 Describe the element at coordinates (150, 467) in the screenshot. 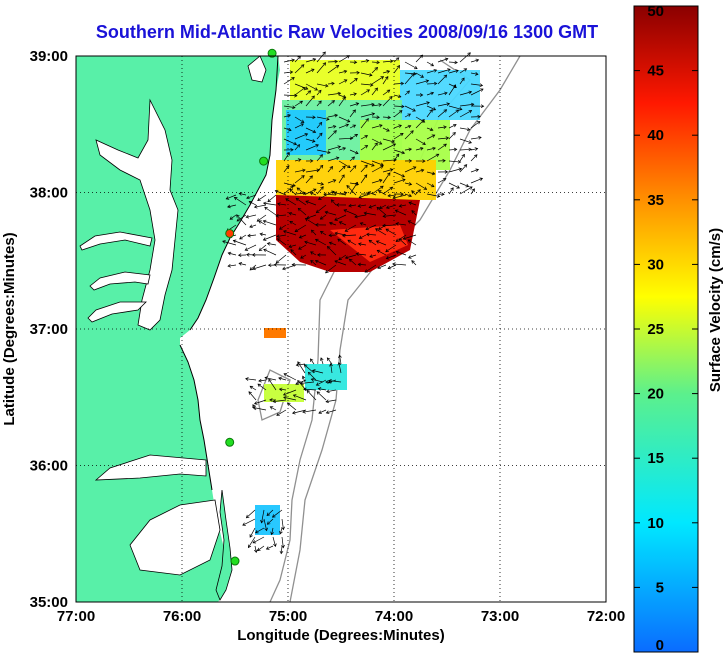

I see `albemarle-sound` at that location.